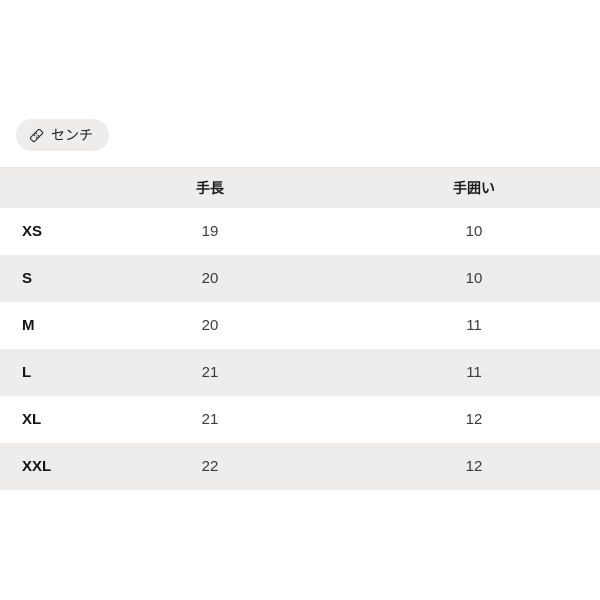 The height and width of the screenshot is (600, 600). Describe the element at coordinates (72, 135) in the screenshot. I see `unit-badge-label: センチ` at that location.